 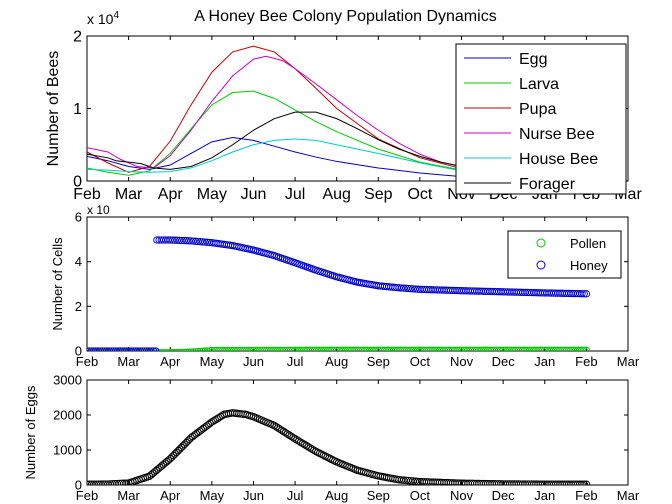 What do you see at coordinates (539, 84) in the screenshot?
I see `legend-label: Larva` at bounding box center [539, 84].